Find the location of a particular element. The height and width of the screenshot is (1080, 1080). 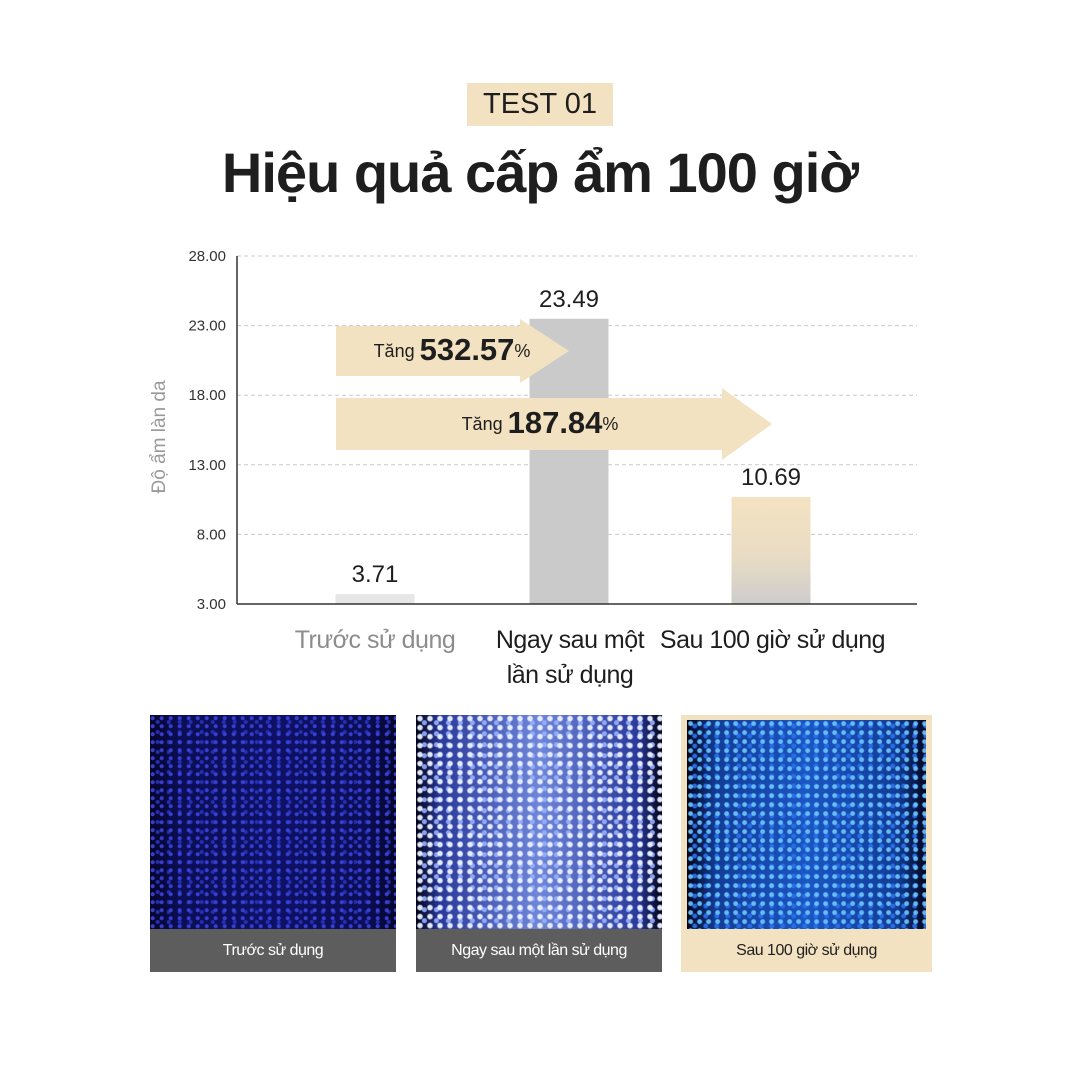

bar-value-label: 23.49 is located at coordinates (569, 299).